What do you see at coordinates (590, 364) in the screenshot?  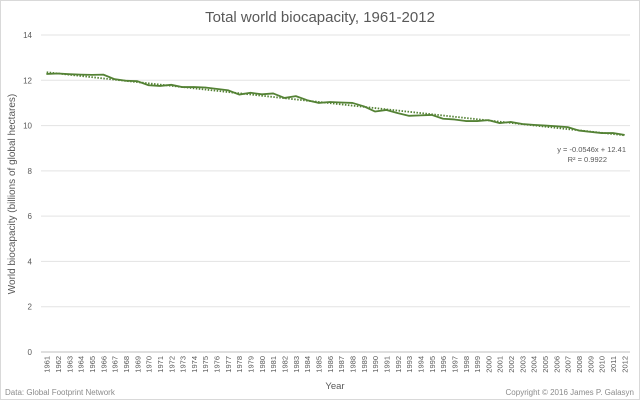 I see `x-tick-label: 2009` at bounding box center [590, 364].